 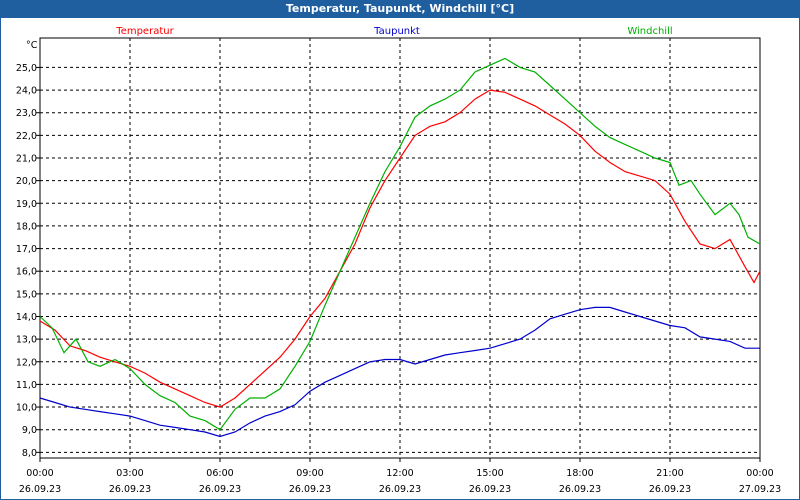 I want to click on y-tick-label: 19,0, so click(x=26, y=204).